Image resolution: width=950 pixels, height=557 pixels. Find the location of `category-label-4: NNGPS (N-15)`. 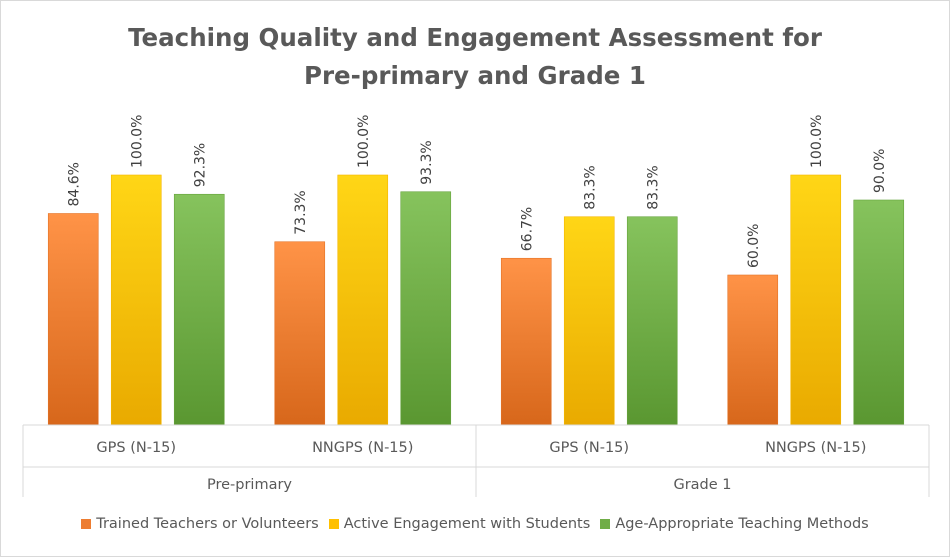

category-label-4: NNGPS (N-15) is located at coordinates (815, 448).